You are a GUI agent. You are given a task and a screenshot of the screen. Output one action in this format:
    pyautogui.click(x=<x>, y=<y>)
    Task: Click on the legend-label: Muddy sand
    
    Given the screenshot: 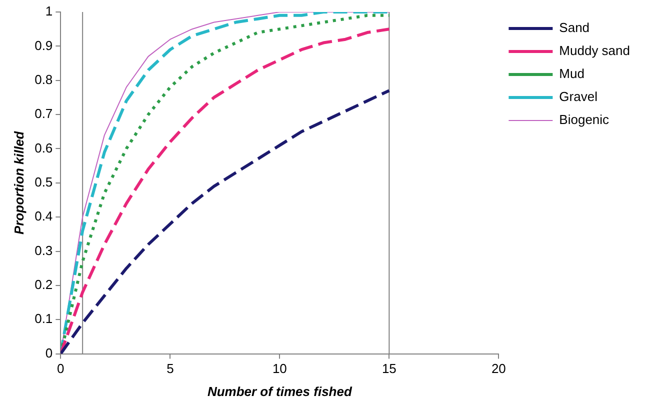 What is the action you would take?
    pyautogui.click(x=594, y=50)
    